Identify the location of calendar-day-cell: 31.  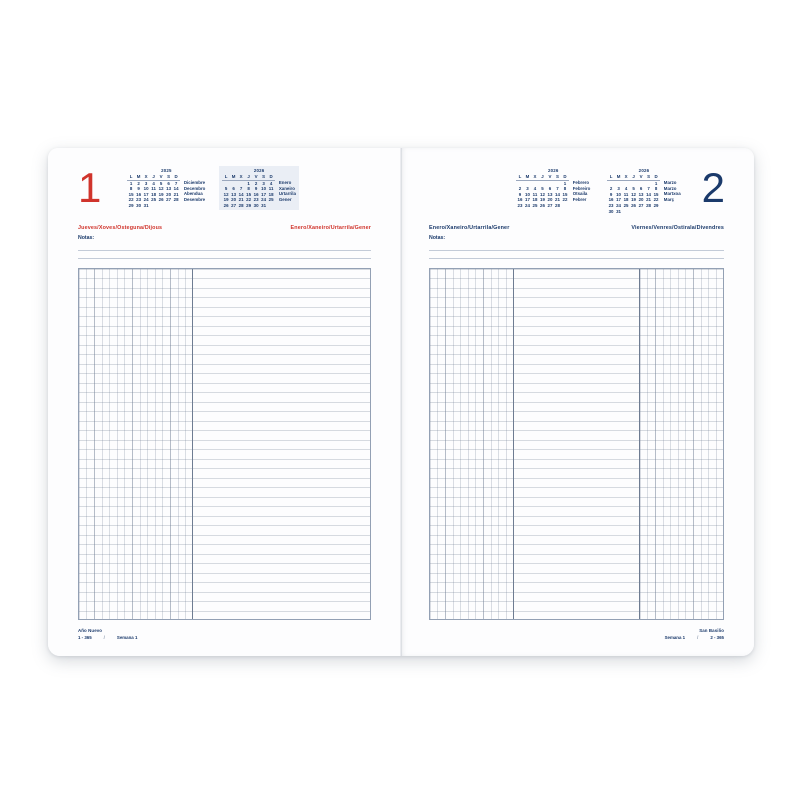
(618, 211).